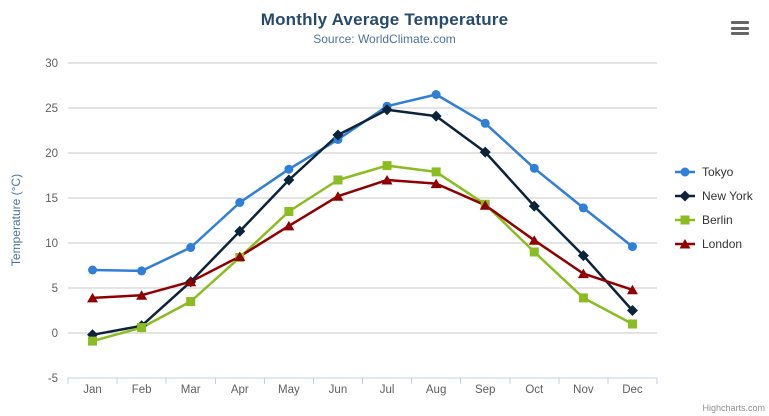 The height and width of the screenshot is (416, 769). I want to click on x-axis-label: Apr, so click(240, 390).